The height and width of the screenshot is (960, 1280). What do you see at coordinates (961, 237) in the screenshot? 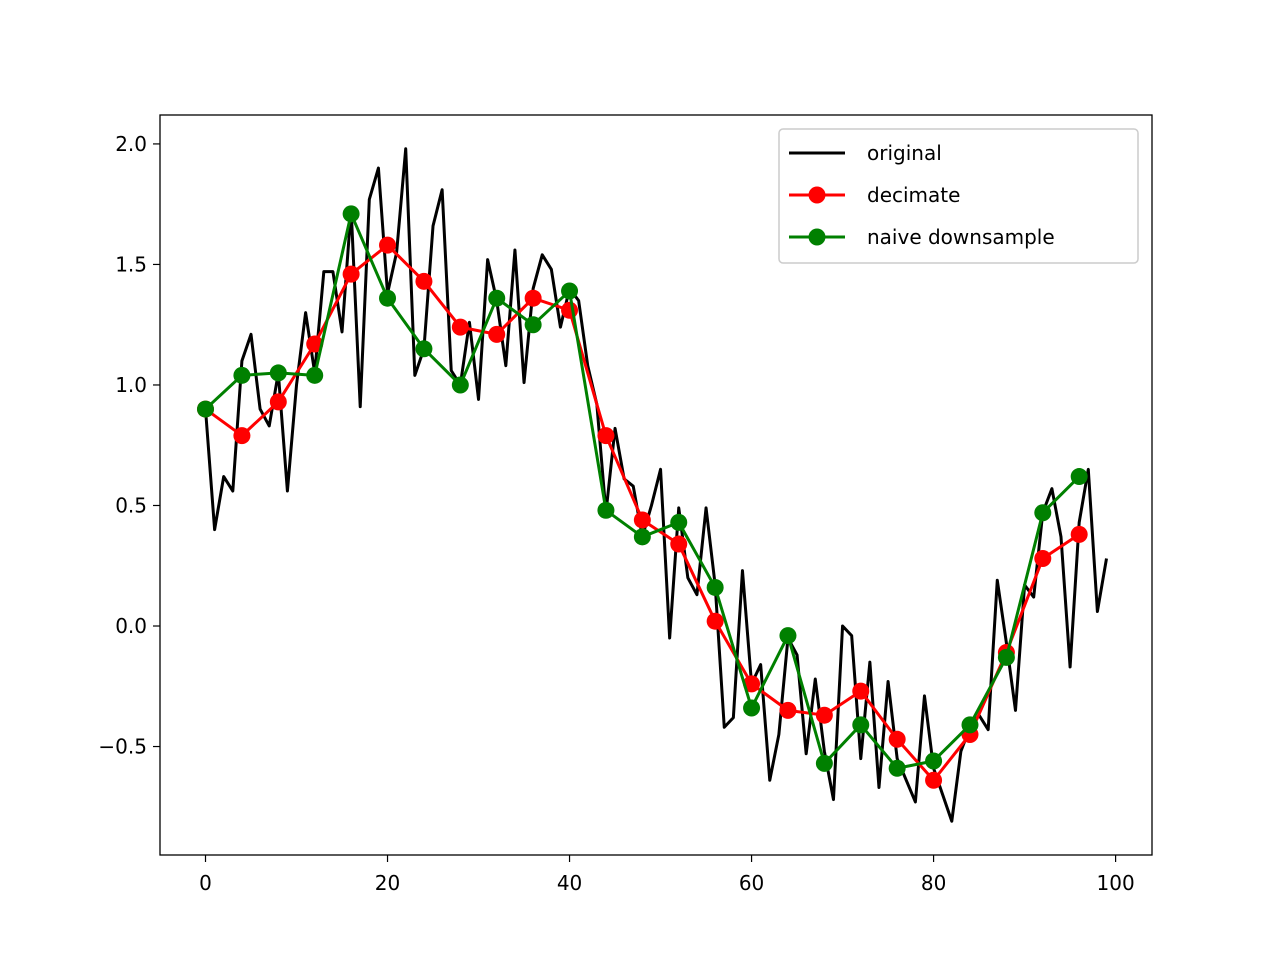
I see `legend-label: naive downsample` at bounding box center [961, 237].